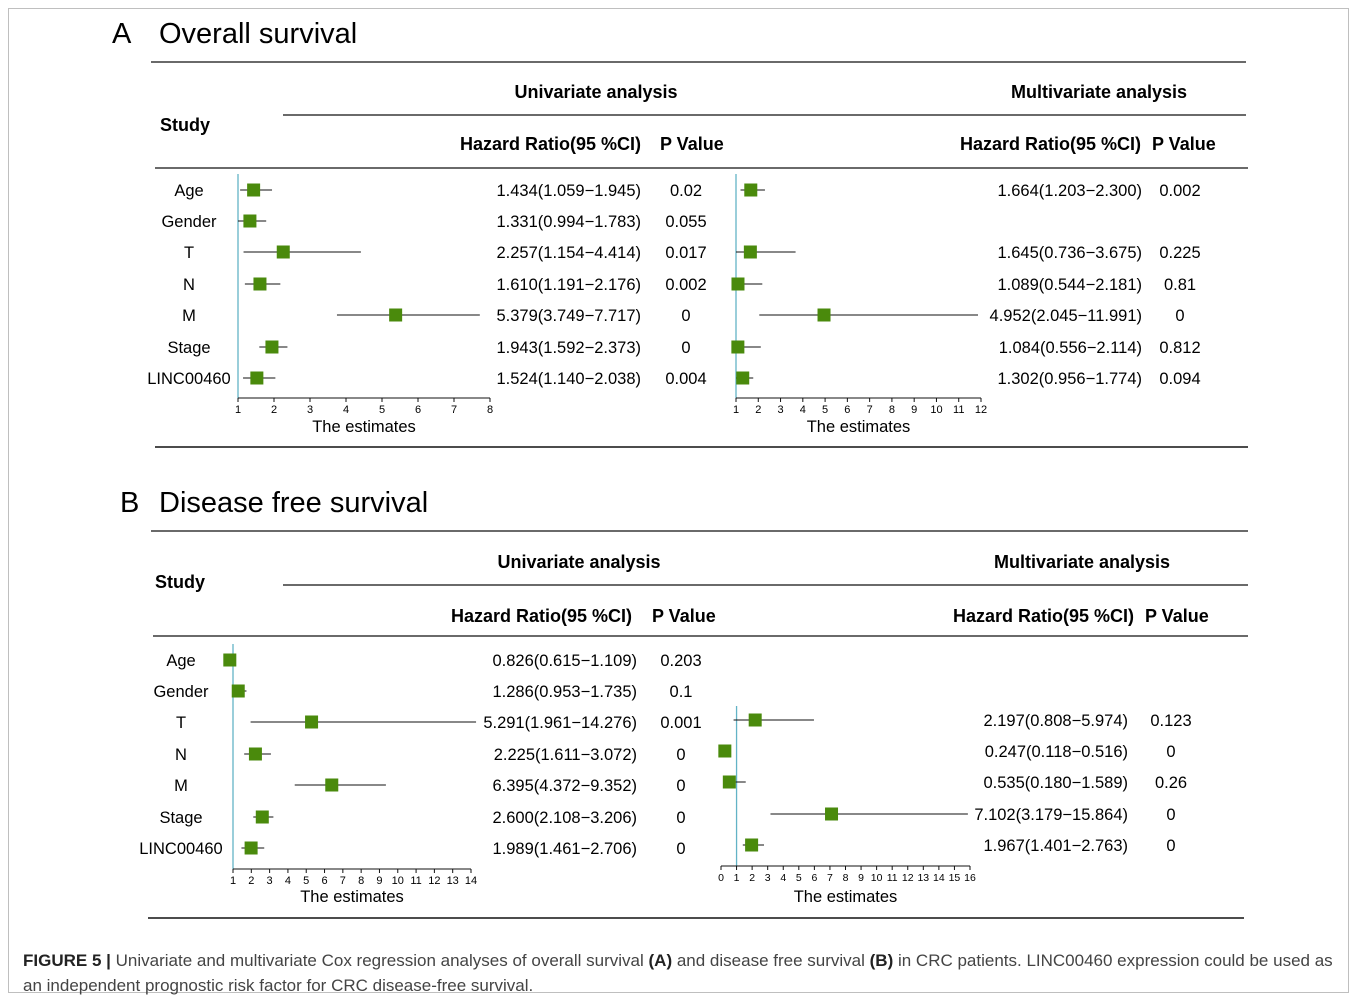  I want to click on panel-b-uni-p-stage: 0, so click(680, 818).